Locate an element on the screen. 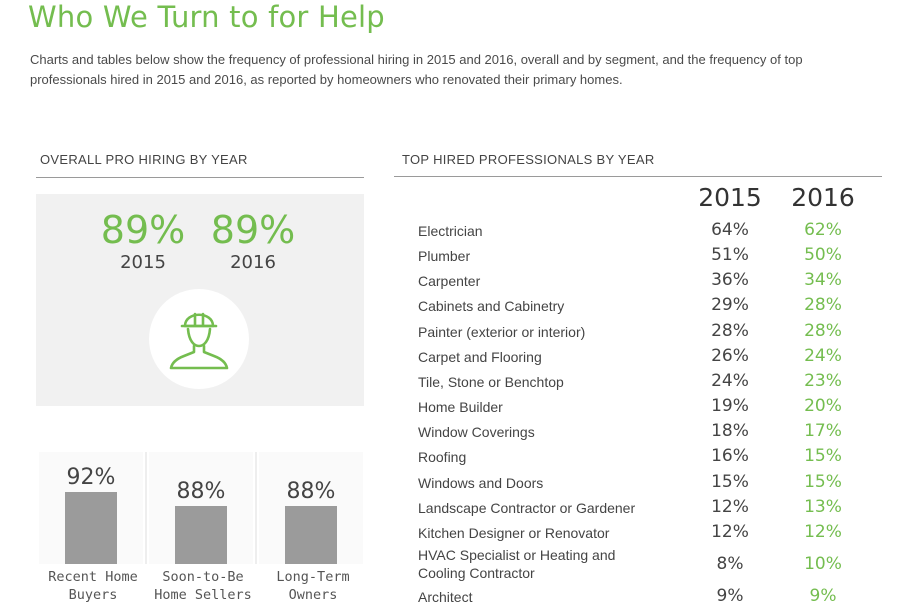 This screenshot has width=900, height=614. segment-value-label-0: 92% is located at coordinates (91, 477).